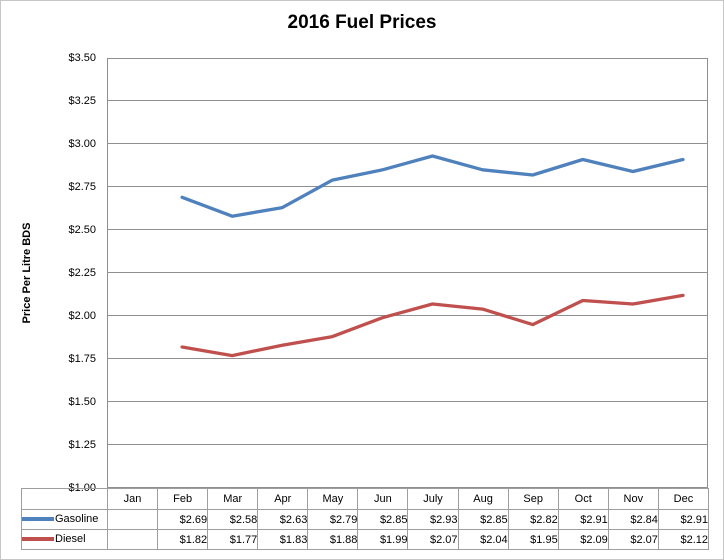  What do you see at coordinates (683, 499) in the screenshot?
I see `month-cell-dec: Dec` at bounding box center [683, 499].